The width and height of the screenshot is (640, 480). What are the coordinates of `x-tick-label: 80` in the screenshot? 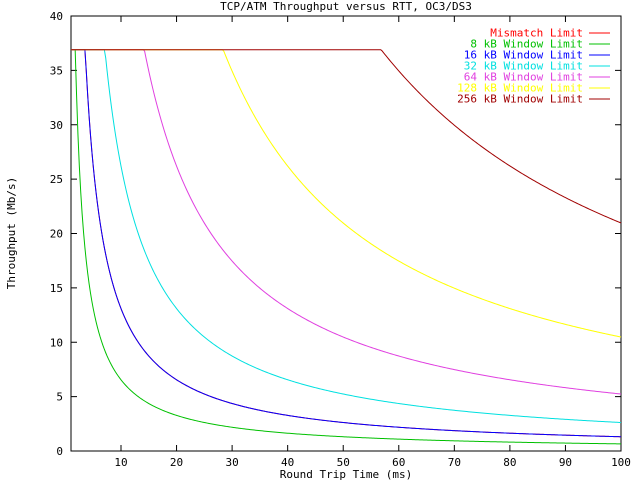 It's located at (509, 462).